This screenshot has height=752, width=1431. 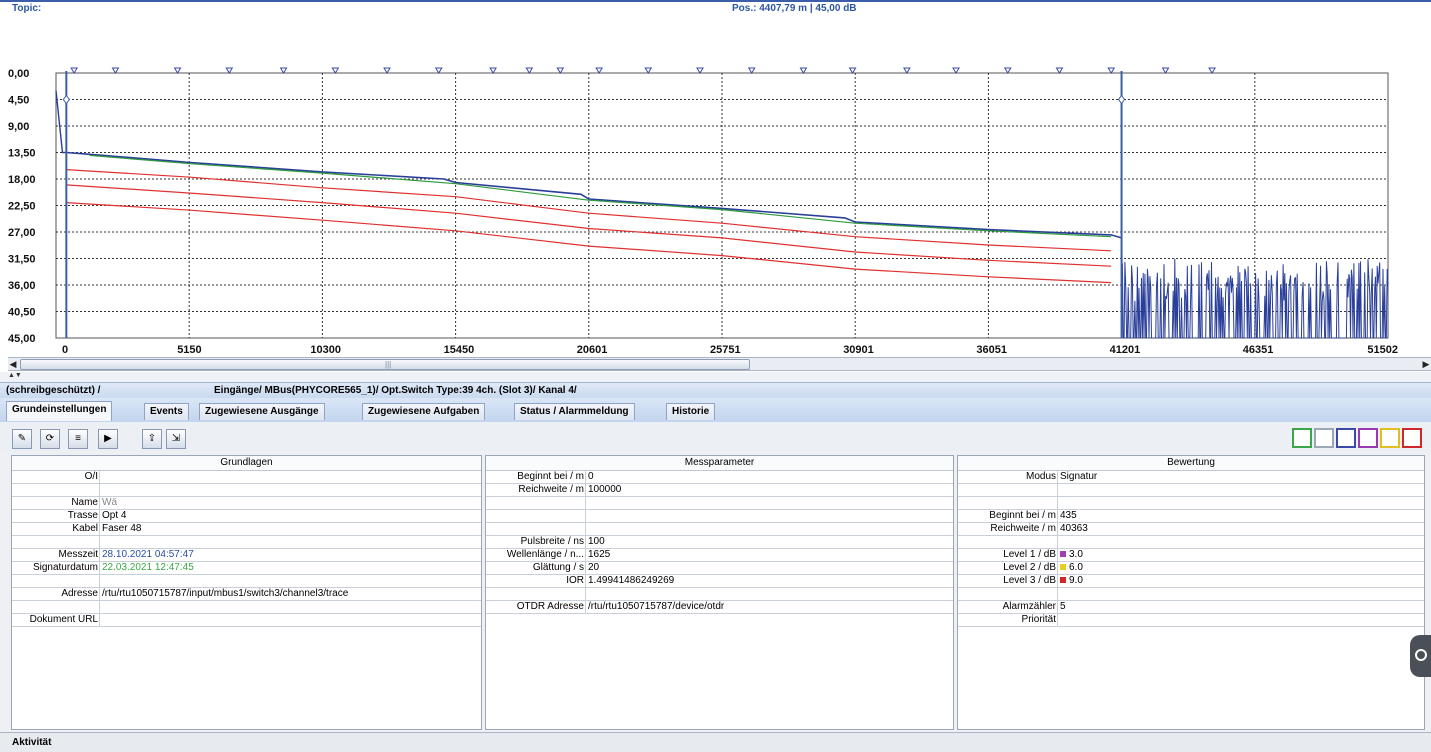 What do you see at coordinates (114, 515) in the screenshot?
I see `grundlagen-row-value: Opt 4` at bounding box center [114, 515].